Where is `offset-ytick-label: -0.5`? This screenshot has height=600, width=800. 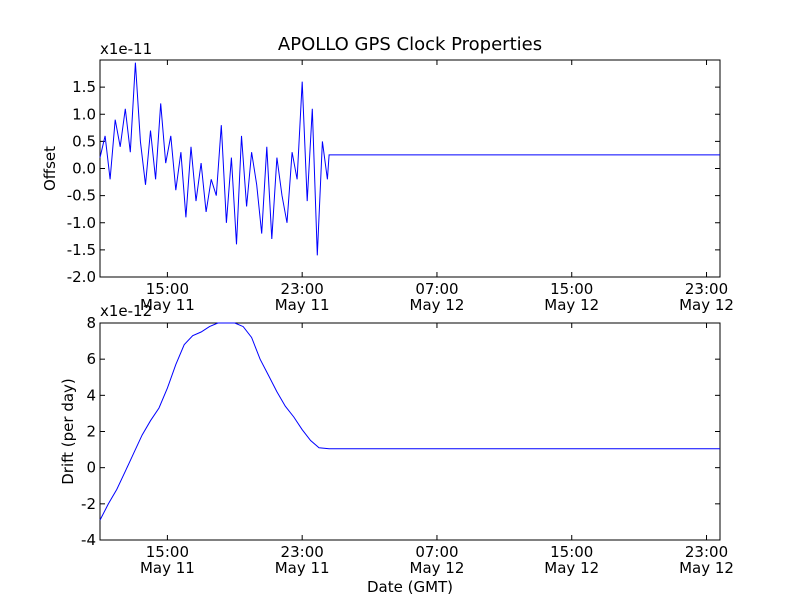
offset-ytick-label: -0.5 is located at coordinates (81, 196).